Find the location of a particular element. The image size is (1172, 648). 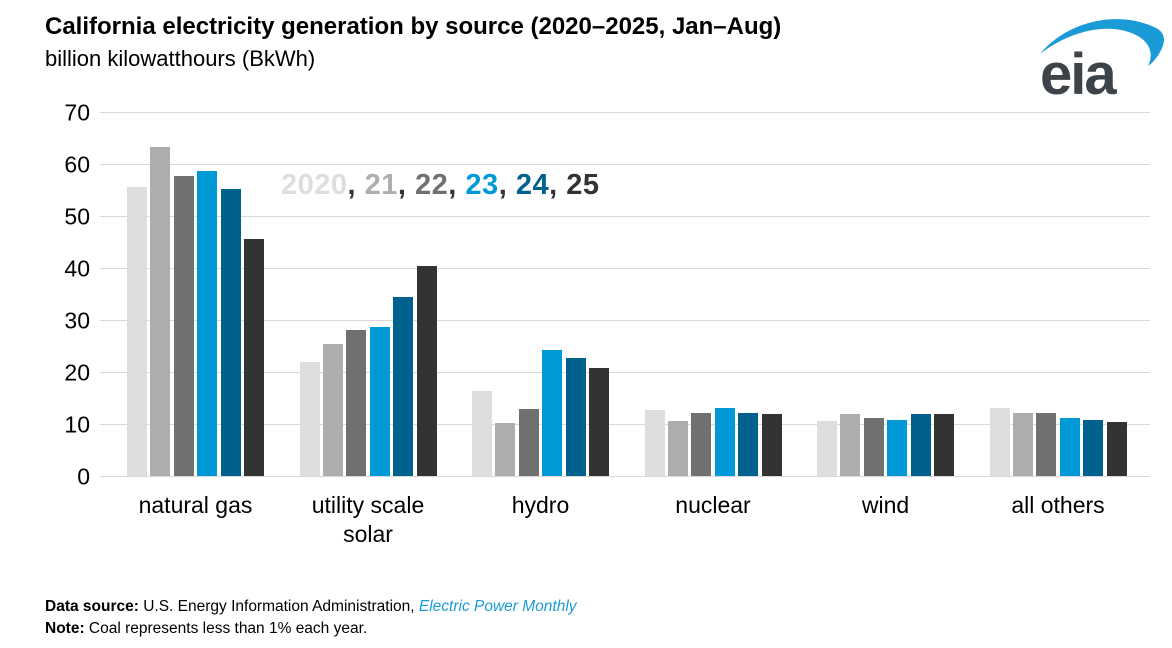

bar-natural-gas-2020 is located at coordinates (137, 331).